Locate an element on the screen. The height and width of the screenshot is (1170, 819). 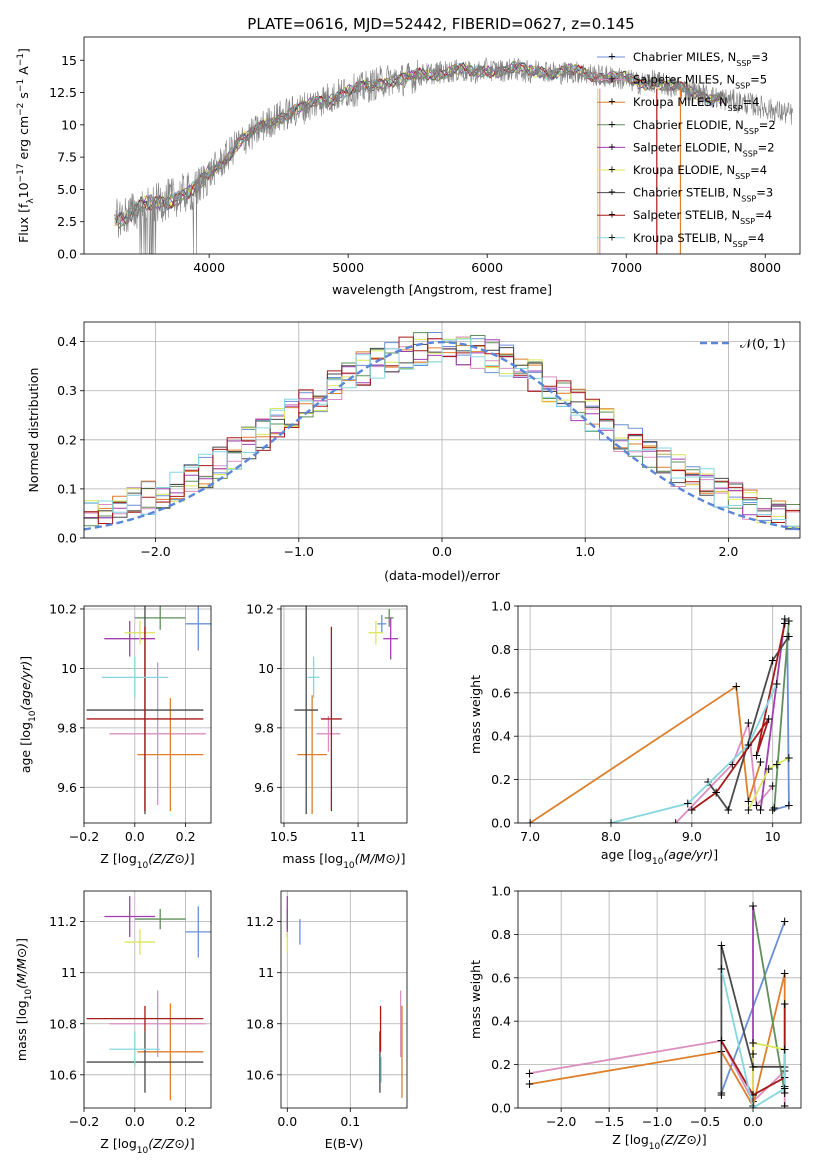
y-axis-label: mass weight is located at coordinates (475, 999).